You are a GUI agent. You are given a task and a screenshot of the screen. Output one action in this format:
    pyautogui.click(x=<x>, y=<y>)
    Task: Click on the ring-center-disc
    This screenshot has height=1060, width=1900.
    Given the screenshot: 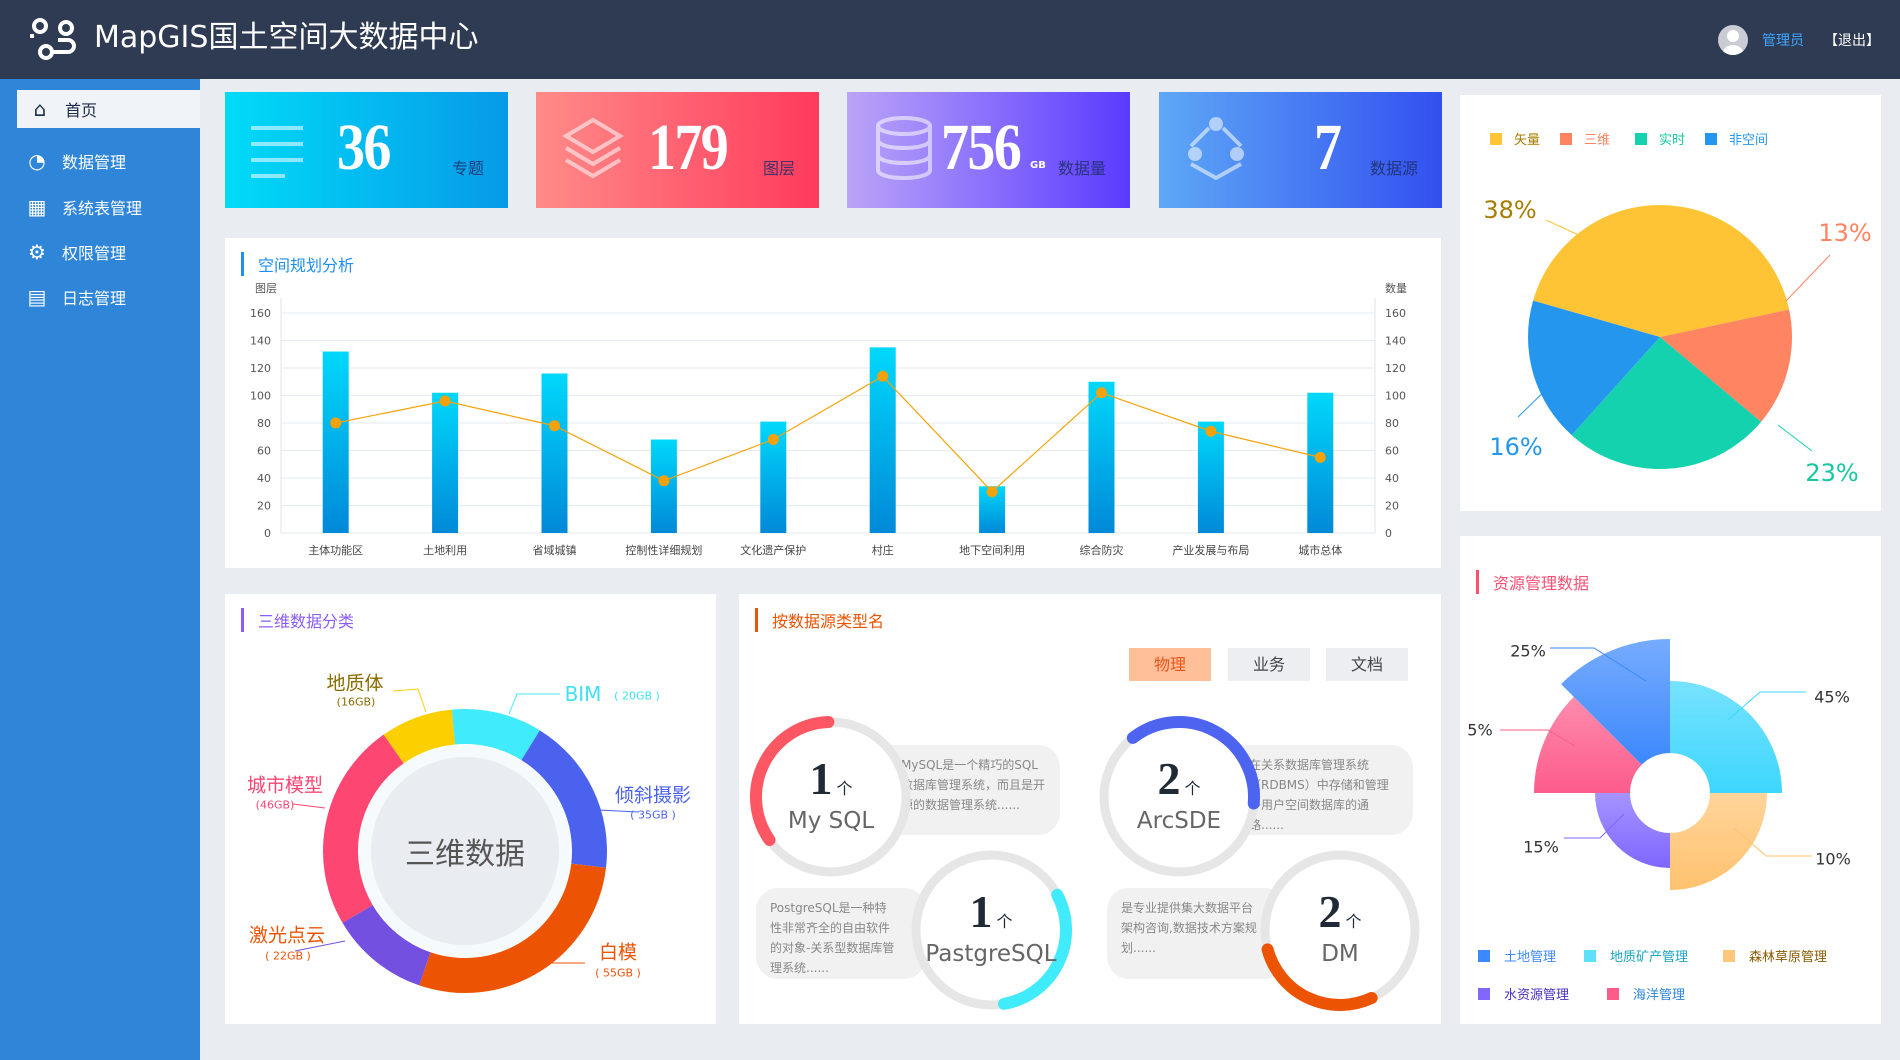 What is the action you would take?
    pyautogui.click(x=465, y=851)
    